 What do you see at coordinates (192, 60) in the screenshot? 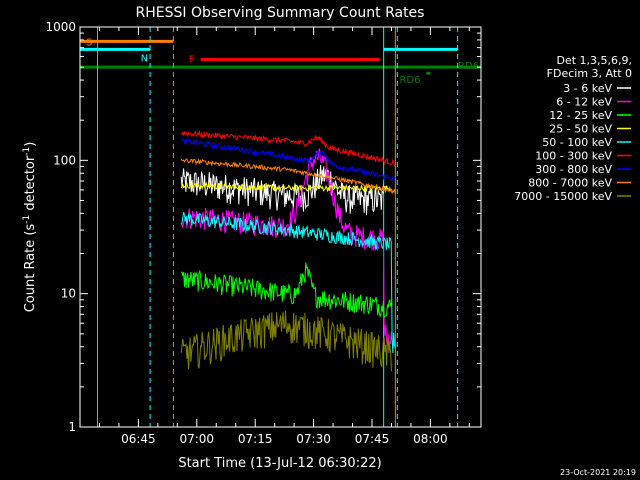
I see `flag-label: F` at bounding box center [192, 60].